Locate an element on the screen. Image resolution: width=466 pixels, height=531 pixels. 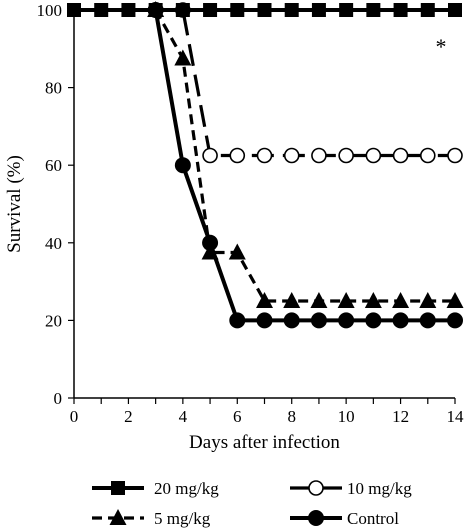
y-tick-label: 80 is located at coordinates (53, 88).